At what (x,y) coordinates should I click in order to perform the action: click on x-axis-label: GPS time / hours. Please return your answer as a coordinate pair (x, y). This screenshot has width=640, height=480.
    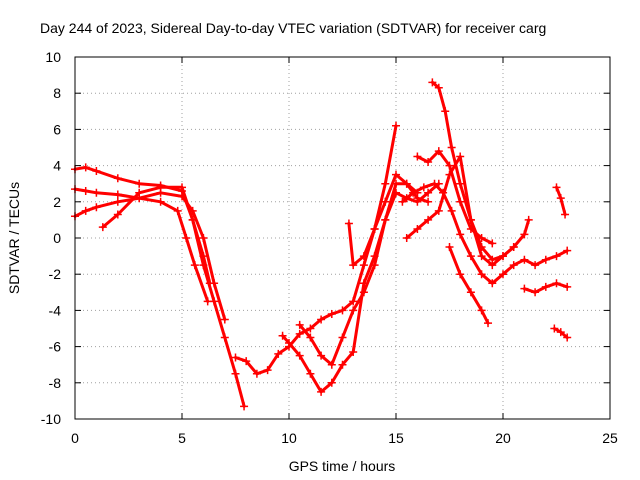
    Looking at the image, I should click on (342, 466).